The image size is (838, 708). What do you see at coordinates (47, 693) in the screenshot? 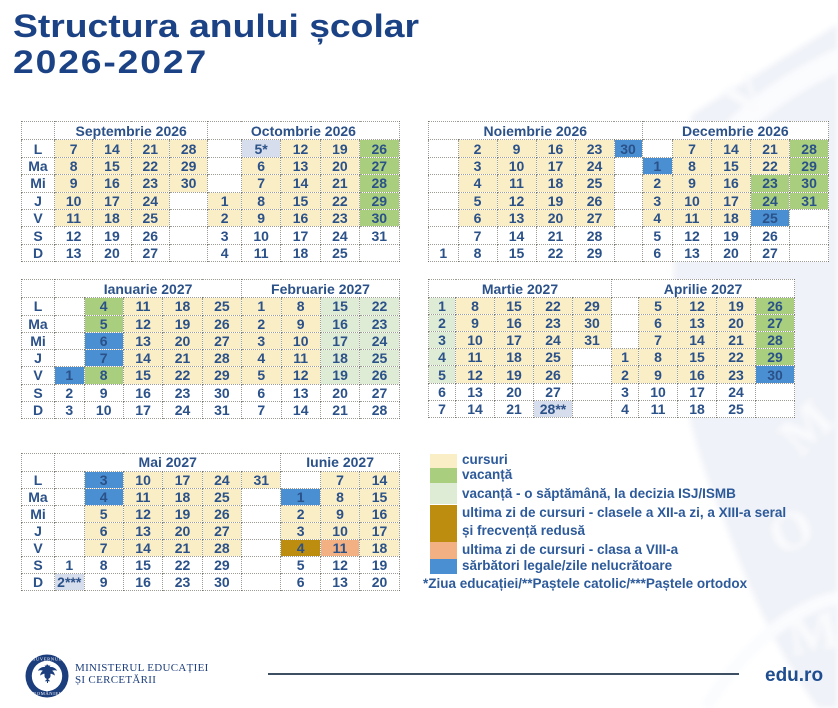
I see `svg-text: ROMÂNIEI` at bounding box center [47, 693].